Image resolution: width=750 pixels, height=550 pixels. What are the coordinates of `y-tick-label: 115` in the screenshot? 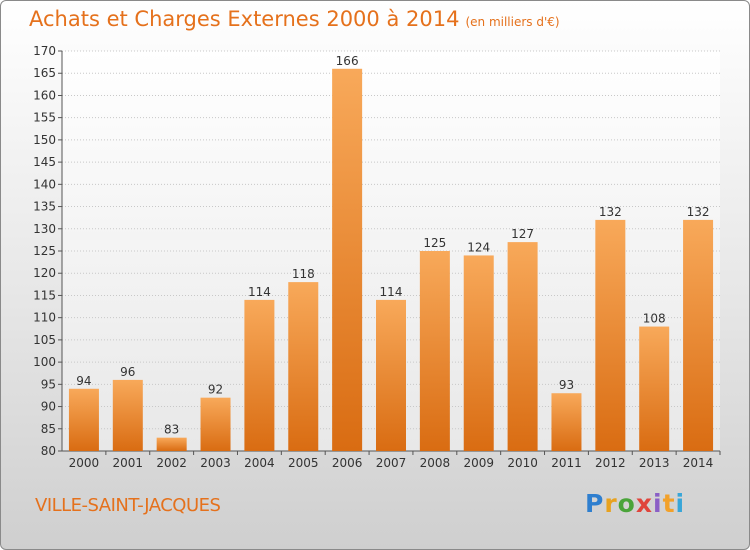 It's located at (44, 295).